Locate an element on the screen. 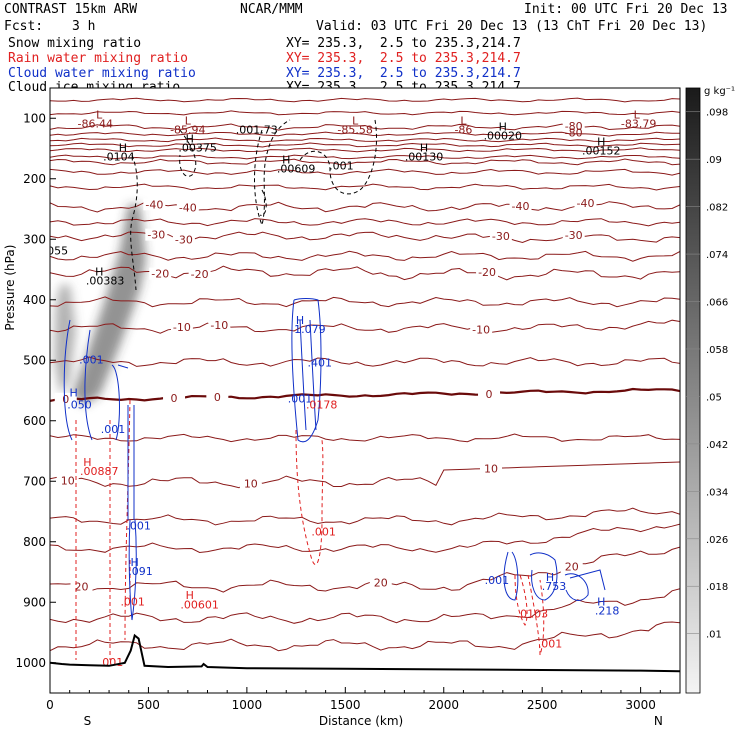  colorbar-label: .01 is located at coordinates (714, 635).